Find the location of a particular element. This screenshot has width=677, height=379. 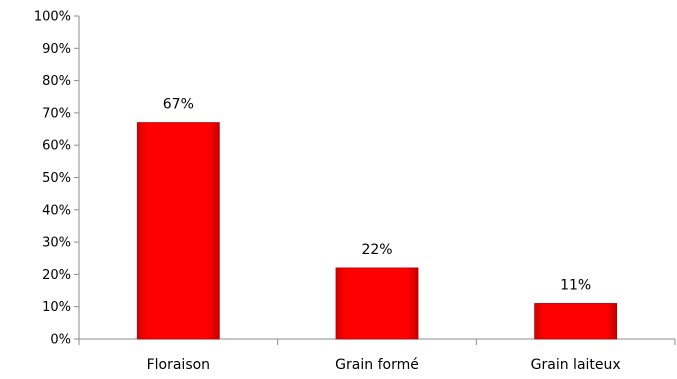

category-label: Grain laiteux is located at coordinates (576, 365).